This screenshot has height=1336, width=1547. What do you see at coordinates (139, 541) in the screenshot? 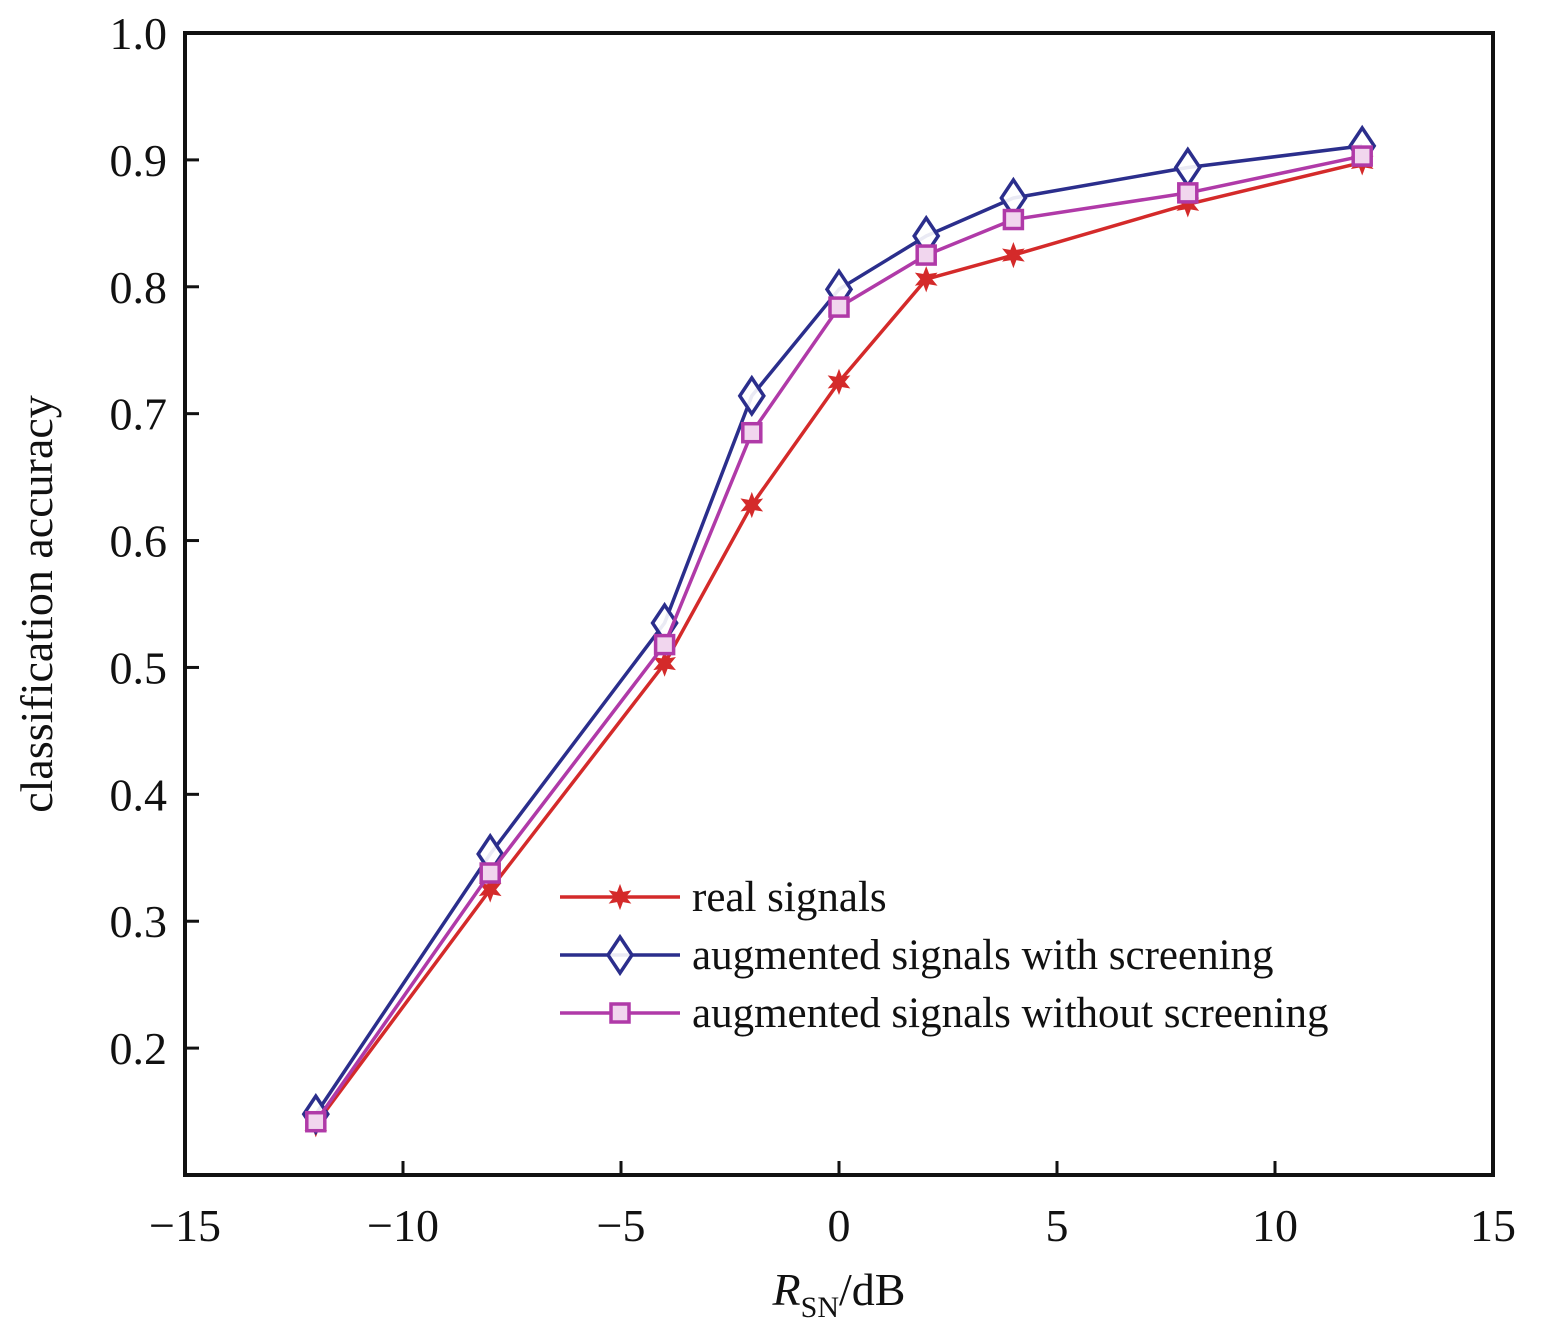
I see `y-tick-label: 0.6` at bounding box center [139, 541].